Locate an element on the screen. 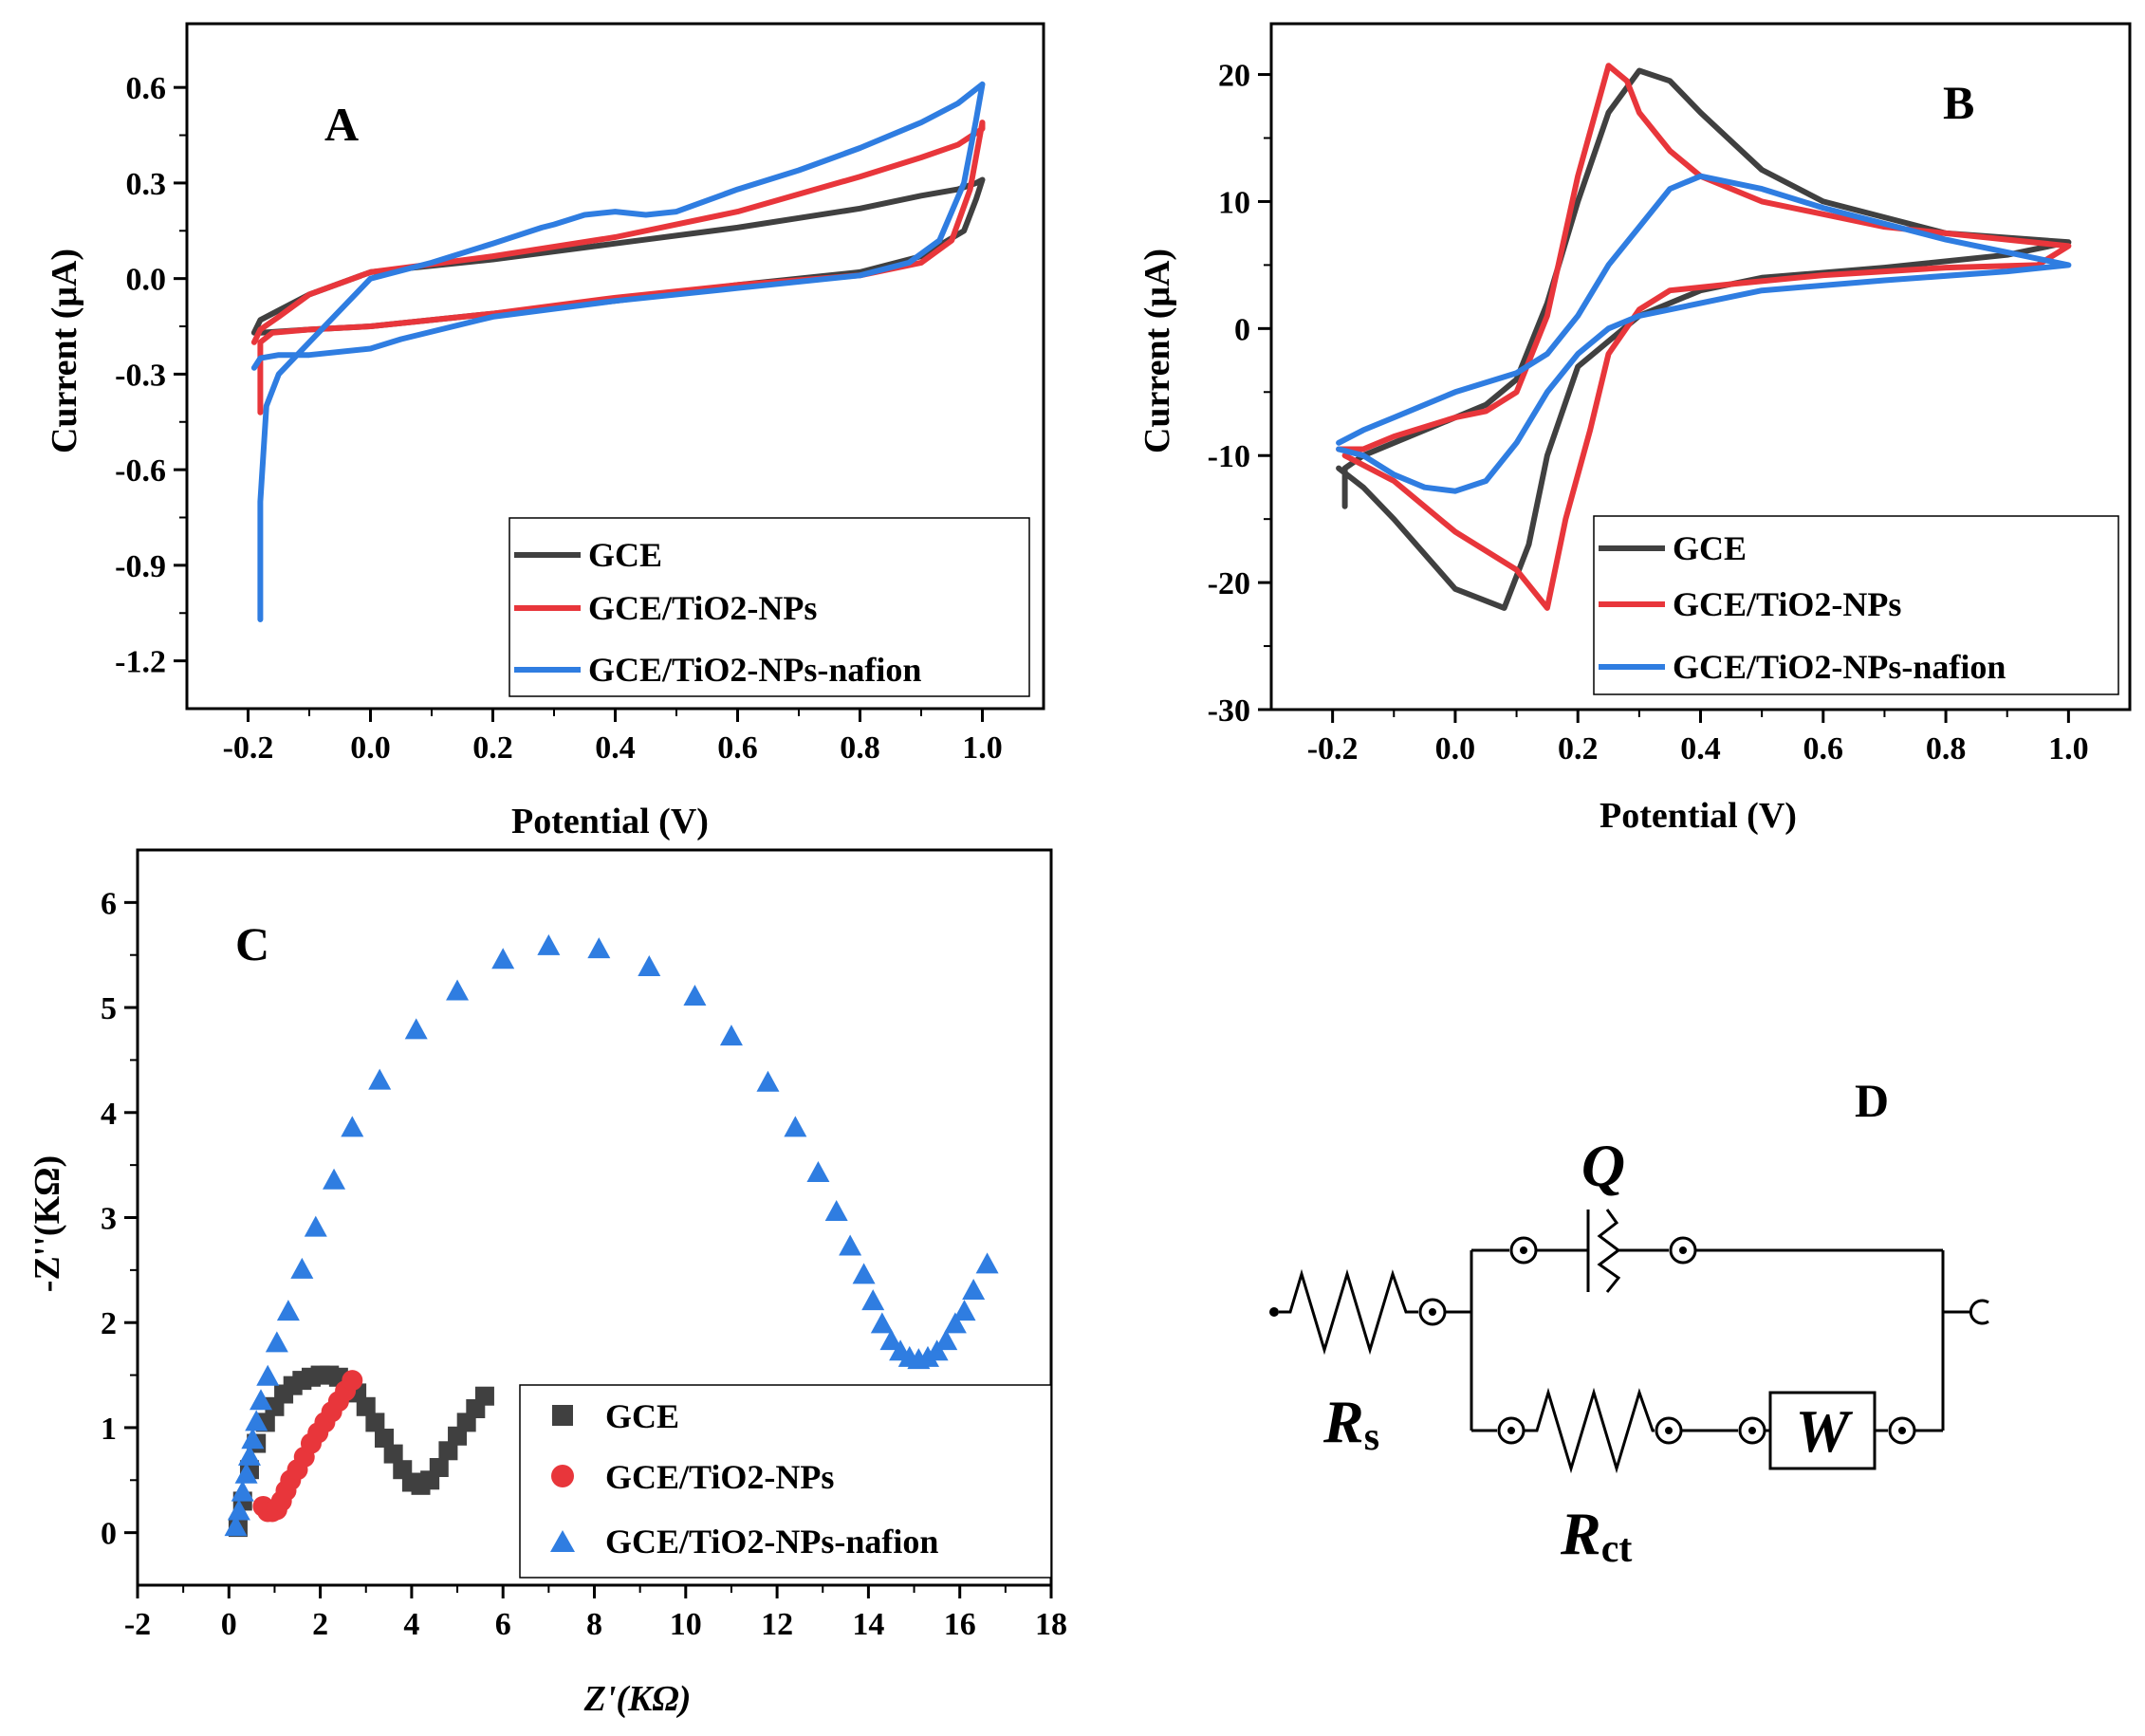  y-tick-label: -30 is located at coordinates (1229, 711).